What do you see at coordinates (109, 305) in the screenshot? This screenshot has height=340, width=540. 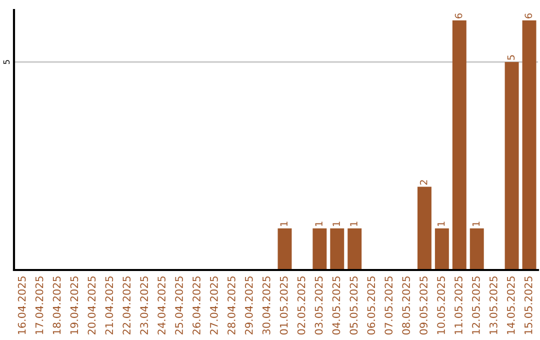 I see `x-tick-label: 21.04.2025` at bounding box center [109, 305].